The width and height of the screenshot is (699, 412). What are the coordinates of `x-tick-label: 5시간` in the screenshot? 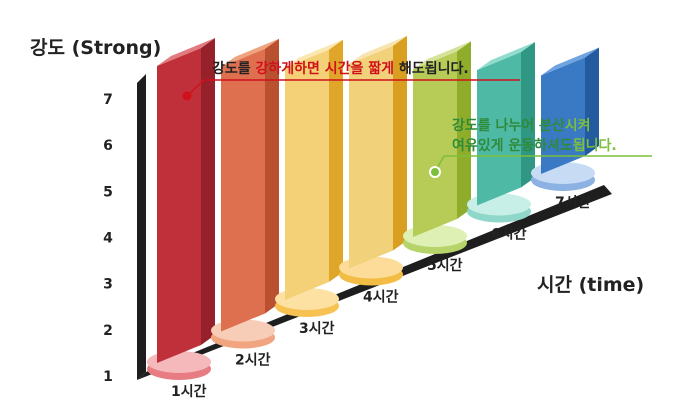 It's located at (445, 265).